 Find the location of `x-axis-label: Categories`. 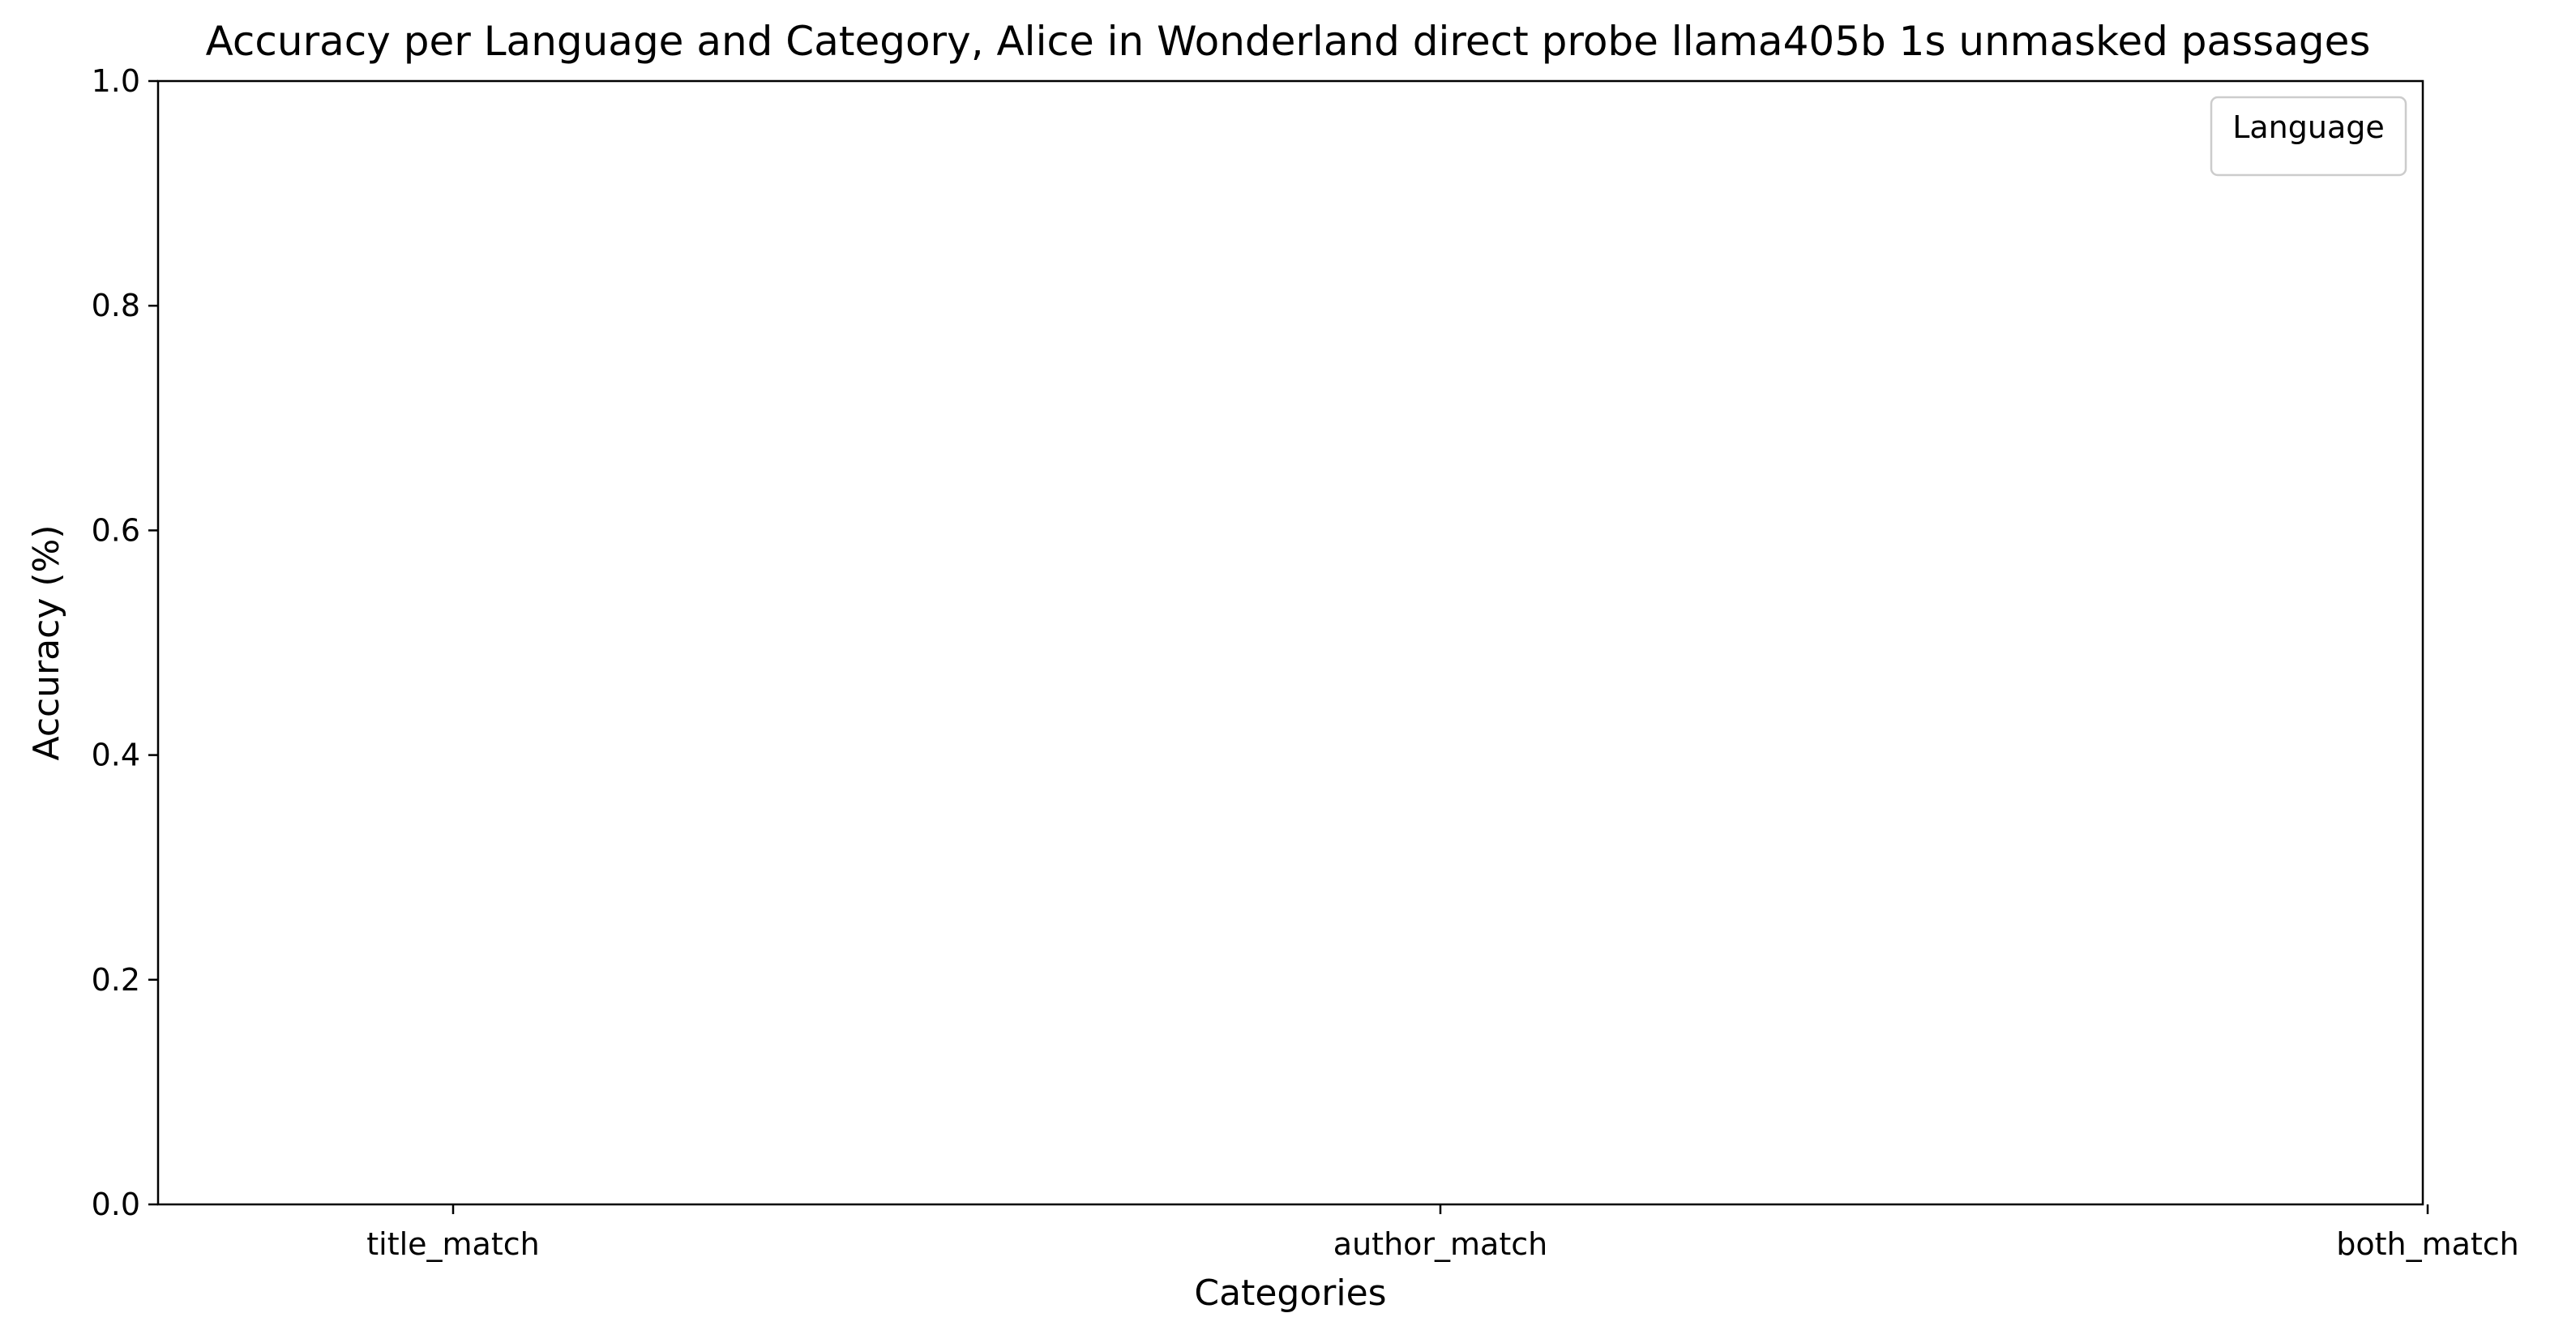

x-axis-label: Categories is located at coordinates (1290, 1293).